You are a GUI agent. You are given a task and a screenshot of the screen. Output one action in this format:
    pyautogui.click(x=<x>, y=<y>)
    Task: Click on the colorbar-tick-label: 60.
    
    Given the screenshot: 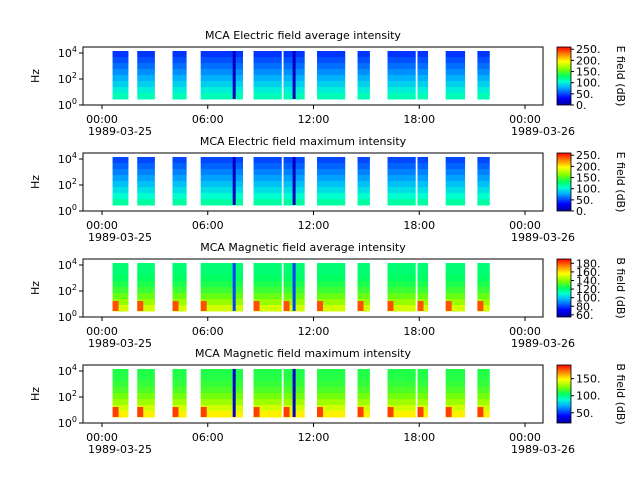 What is the action you would take?
    pyautogui.click(x=585, y=315)
    